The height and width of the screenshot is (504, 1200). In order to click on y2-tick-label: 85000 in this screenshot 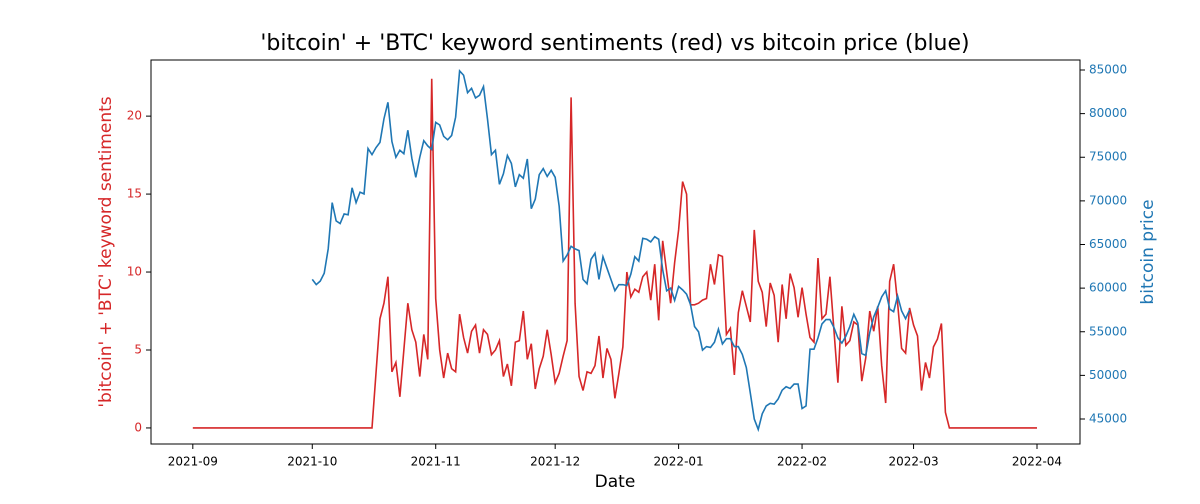, I will do `click(1108, 69)`.